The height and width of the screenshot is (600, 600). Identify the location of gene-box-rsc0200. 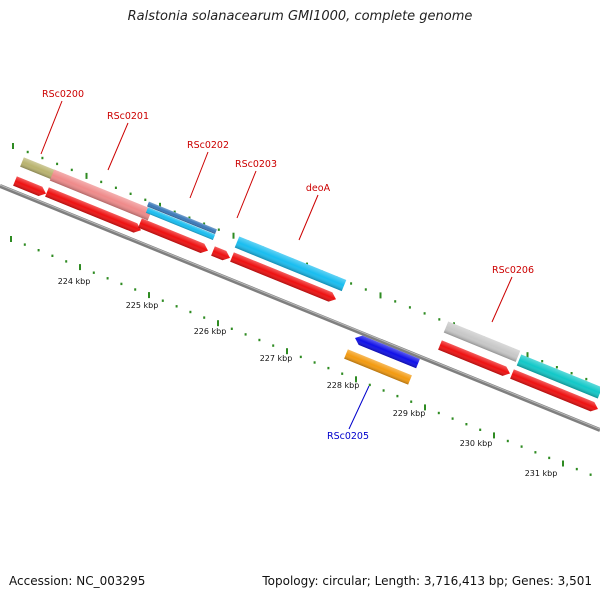
(38, 168).